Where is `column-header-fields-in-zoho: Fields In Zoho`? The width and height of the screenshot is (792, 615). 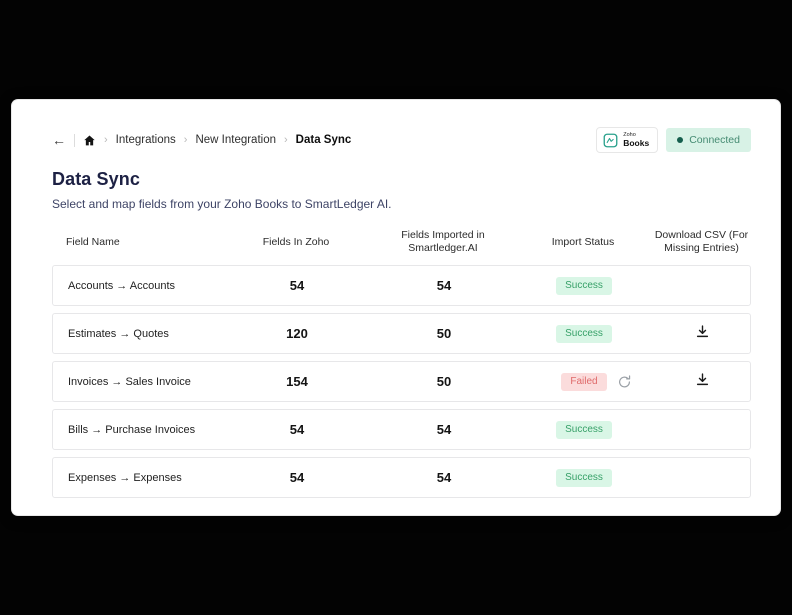
column-header-fields-in-zoho: Fields In Zoho is located at coordinates (296, 241).